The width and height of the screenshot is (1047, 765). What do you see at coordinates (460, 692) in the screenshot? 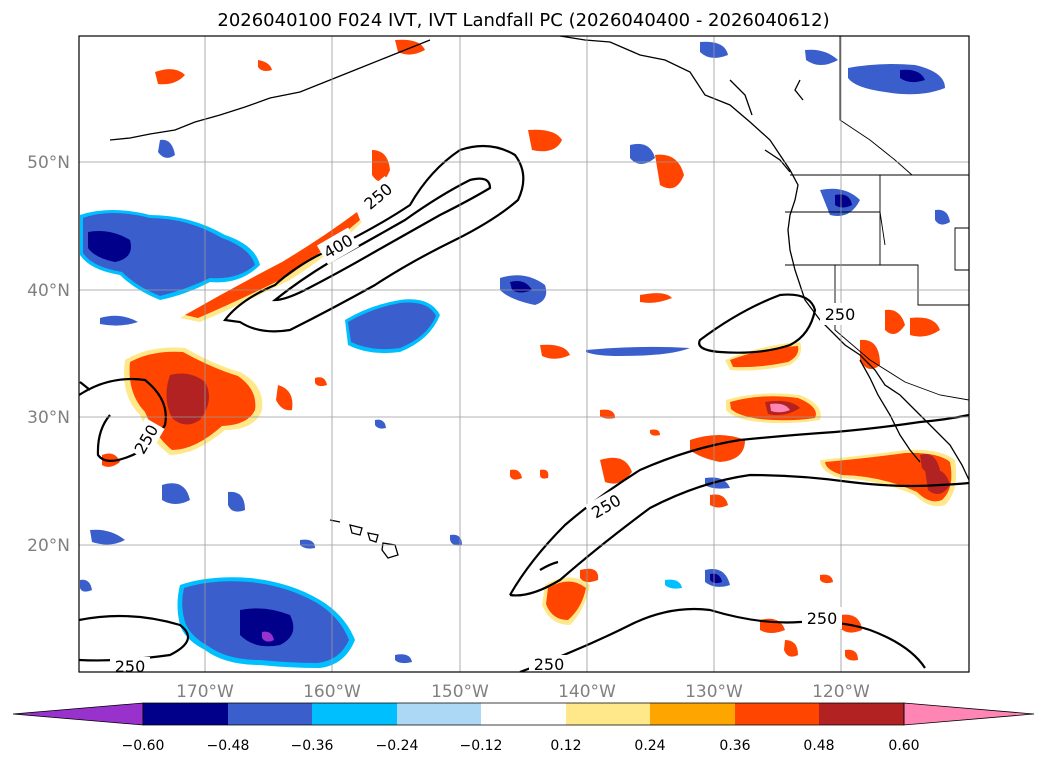
I see `lon-label-150w: 150°W` at bounding box center [460, 692].